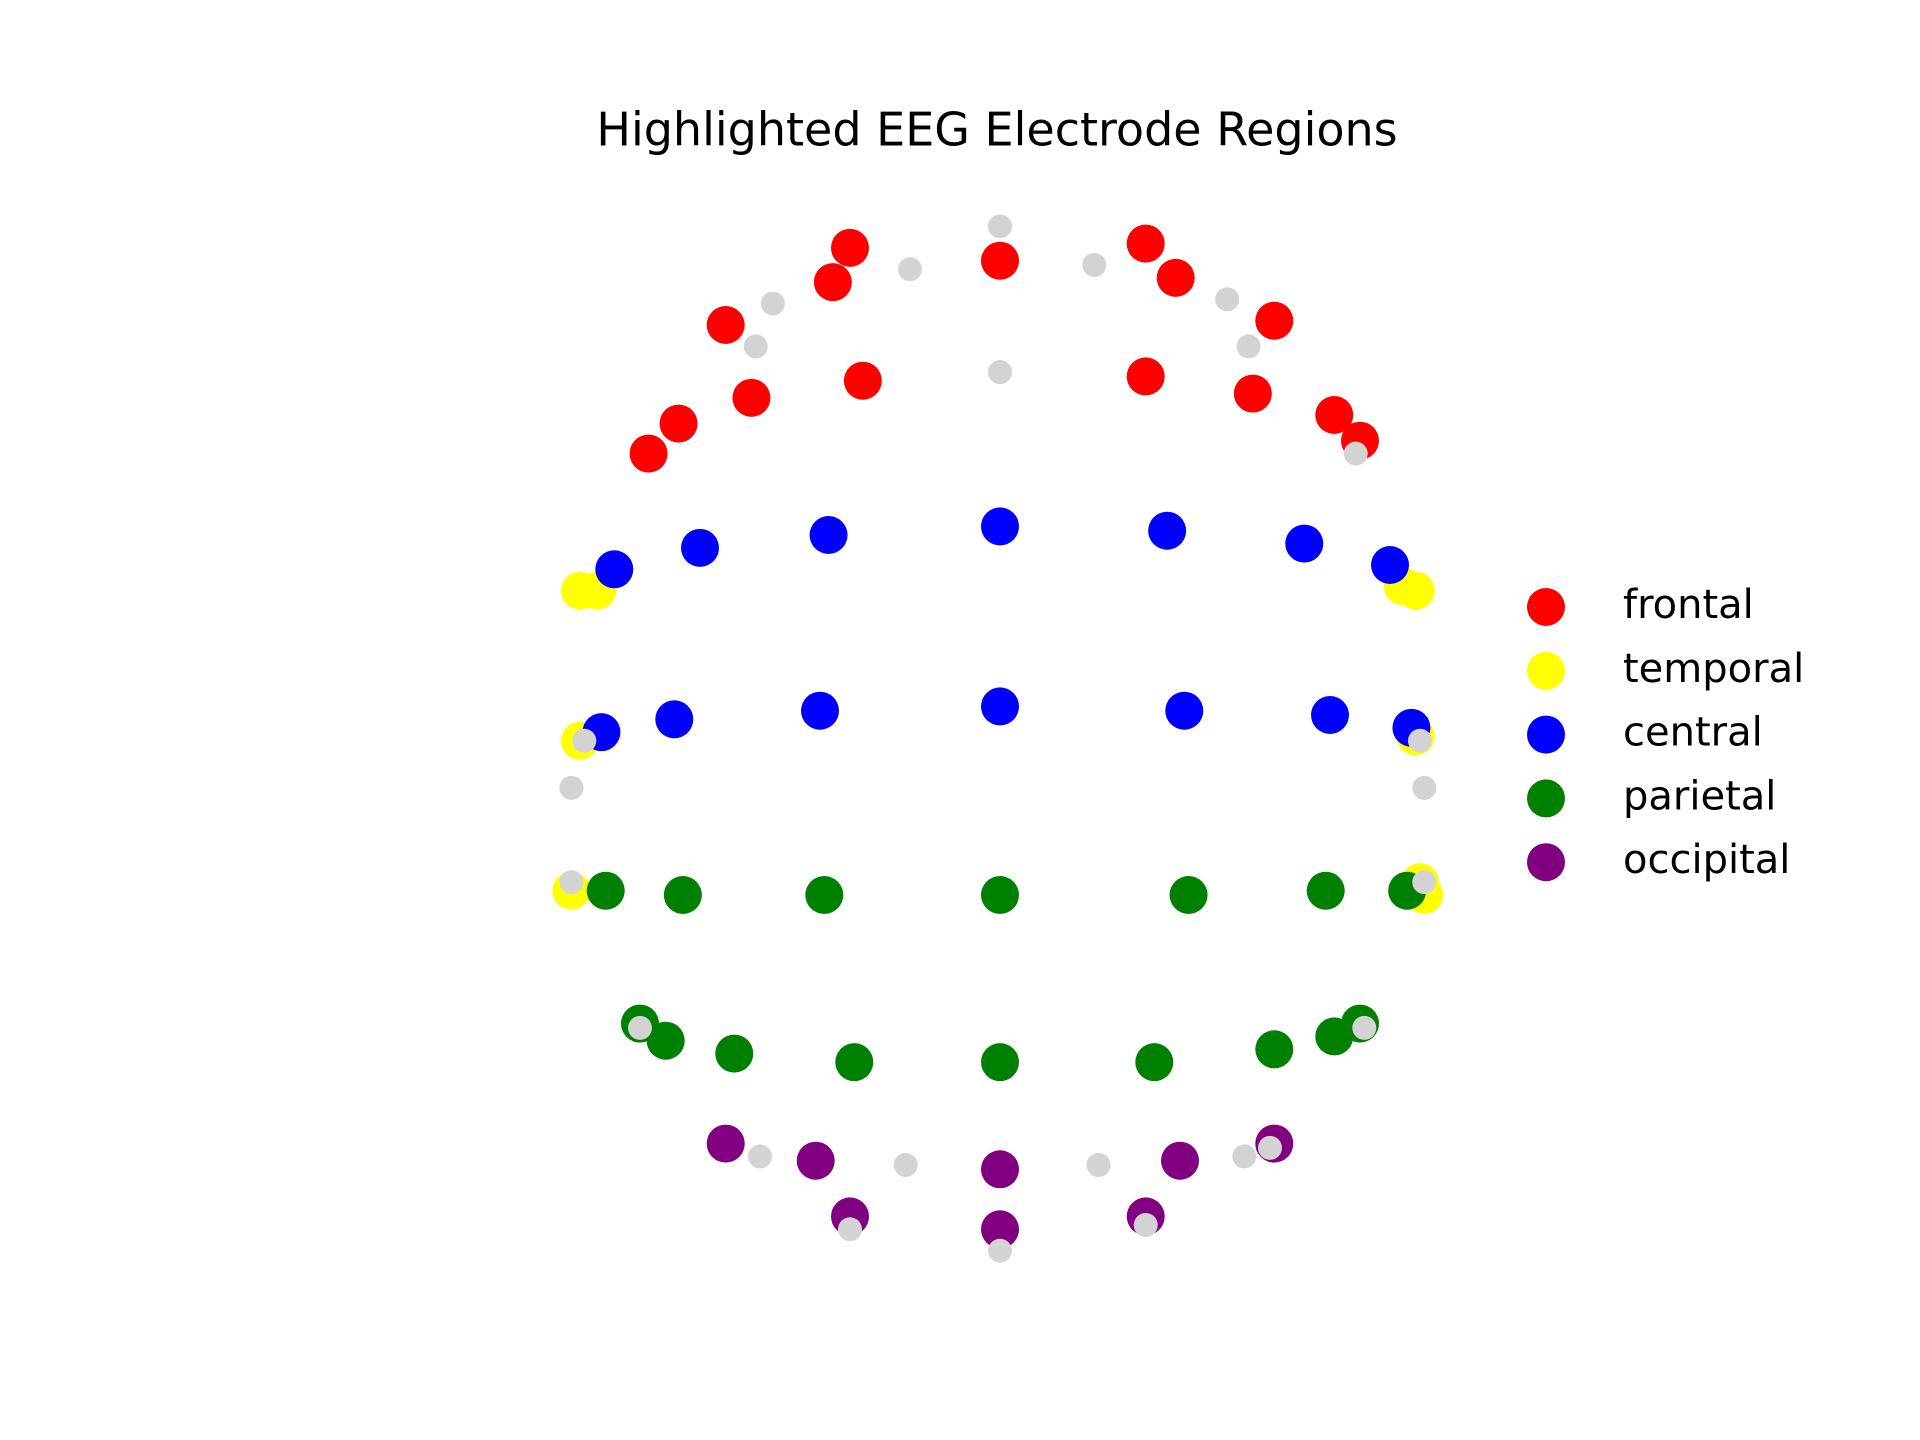 The image size is (1920, 1440). What do you see at coordinates (996, 130) in the screenshot?
I see `chart-title: Highlighted EEG Electrode Regions` at bounding box center [996, 130].